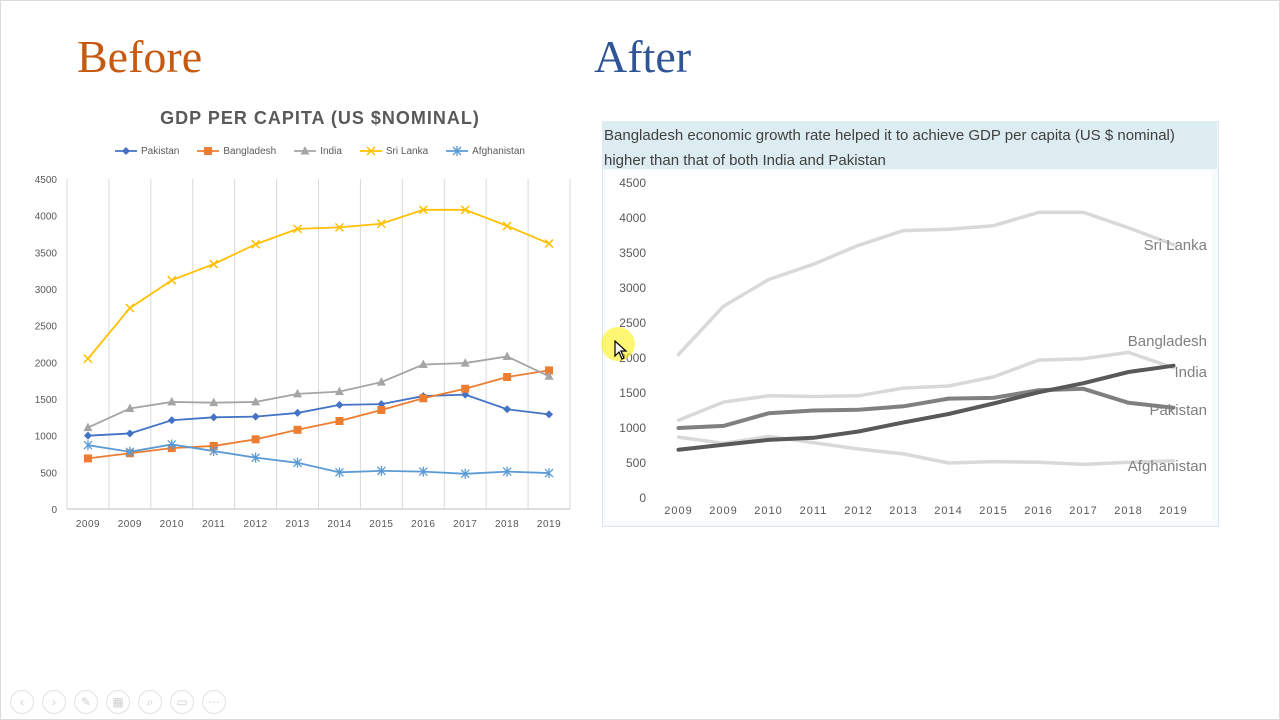 The height and width of the screenshot is (720, 1280). What do you see at coordinates (632, 288) in the screenshot?
I see `after-y-tick-label: 3000` at bounding box center [632, 288].